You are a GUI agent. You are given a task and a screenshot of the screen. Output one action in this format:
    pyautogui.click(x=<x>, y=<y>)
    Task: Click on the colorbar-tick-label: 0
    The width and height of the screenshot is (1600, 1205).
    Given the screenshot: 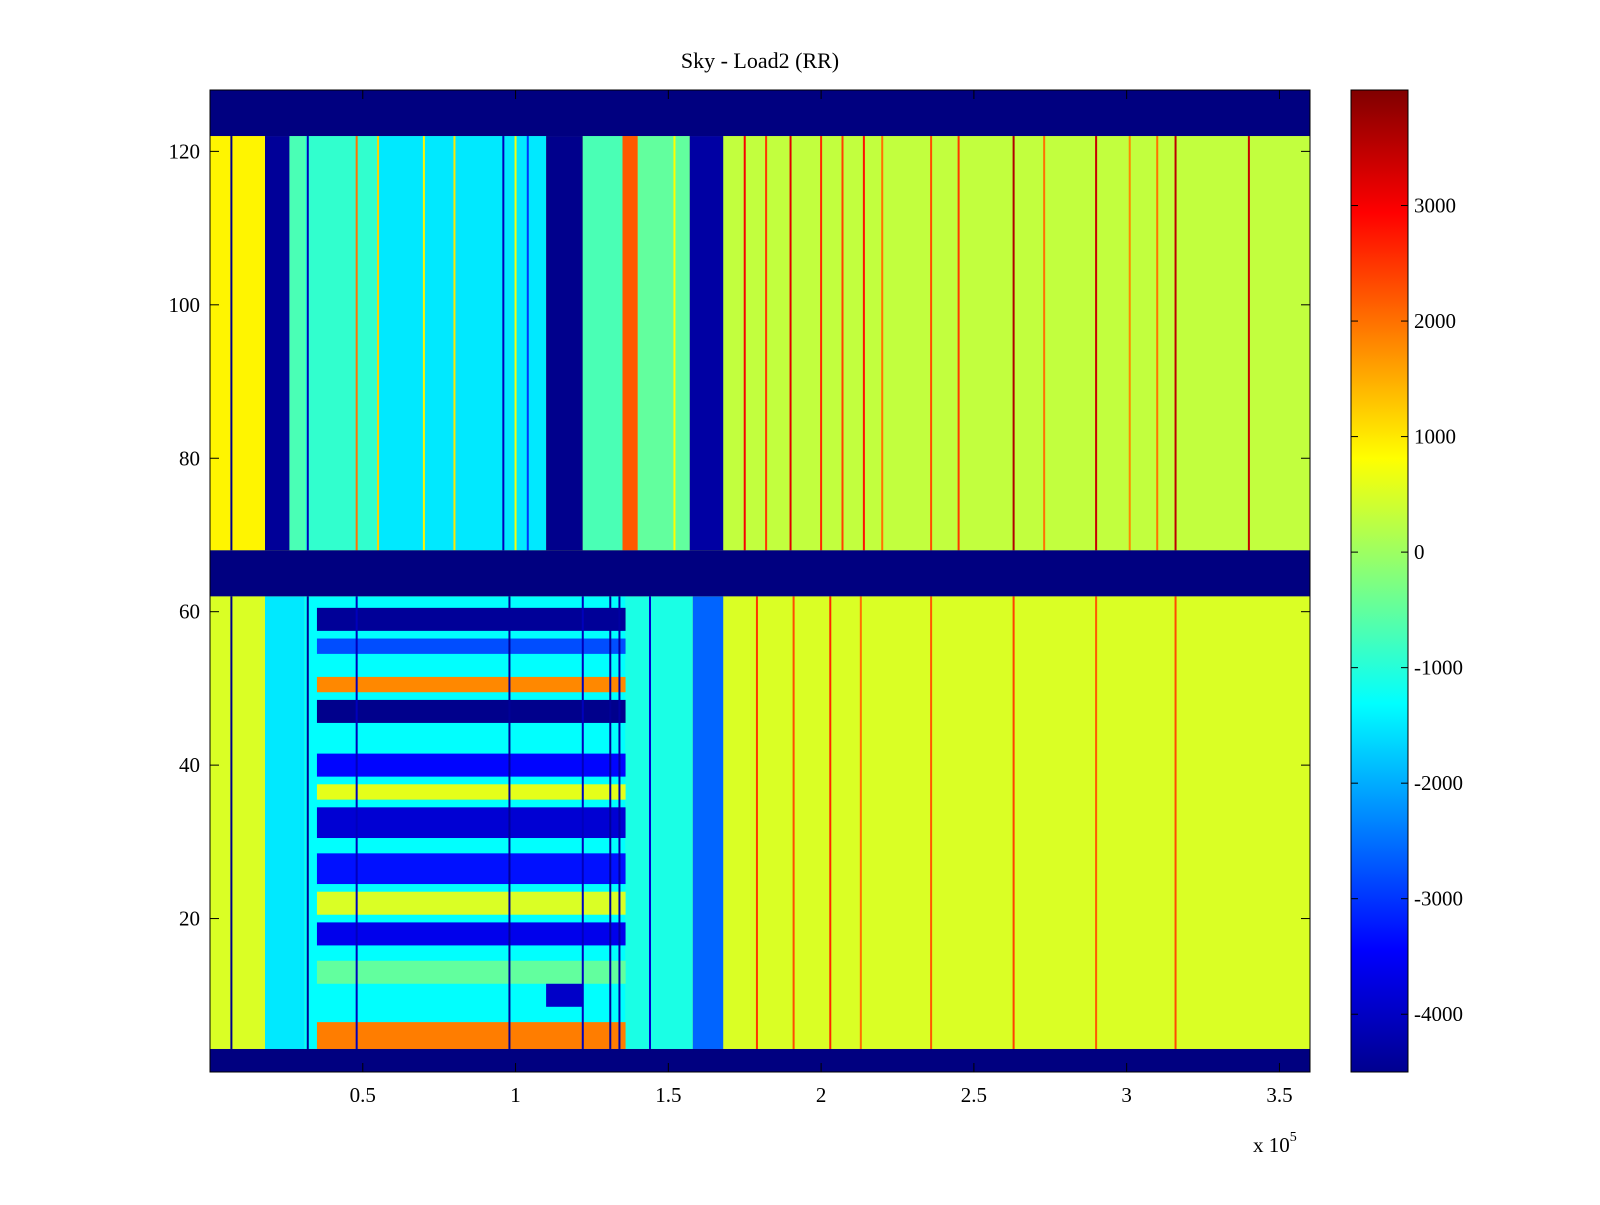 What is the action you would take?
    pyautogui.click(x=1419, y=552)
    